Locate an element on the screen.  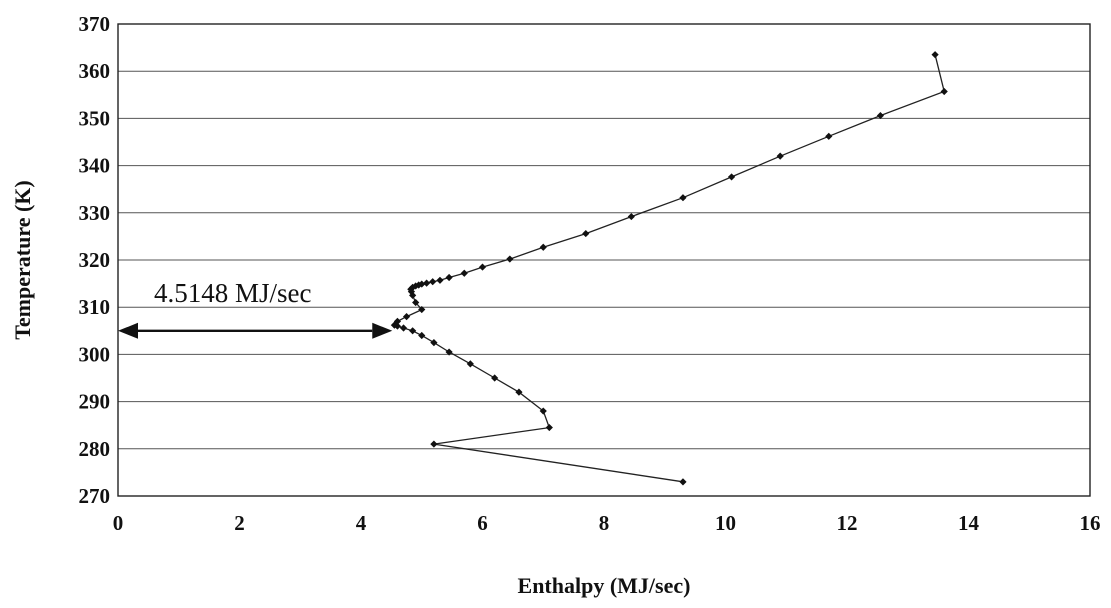
y-tick-label: 370 is located at coordinates (95, 24).